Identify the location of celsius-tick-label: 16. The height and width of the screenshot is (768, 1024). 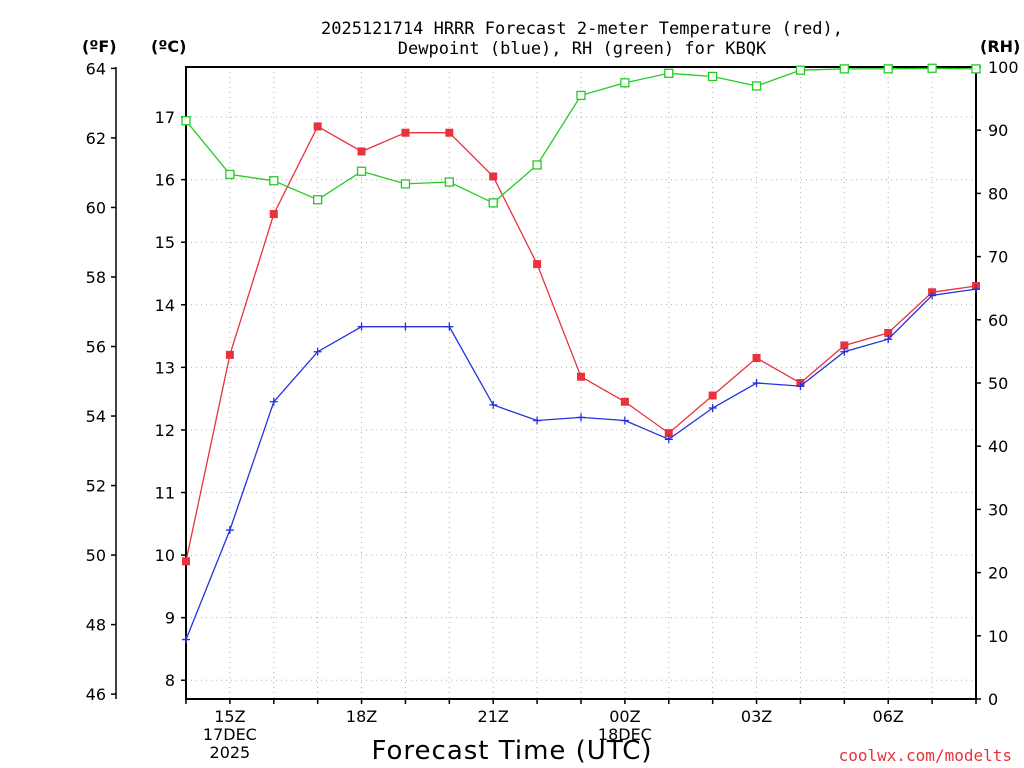
(165, 180).